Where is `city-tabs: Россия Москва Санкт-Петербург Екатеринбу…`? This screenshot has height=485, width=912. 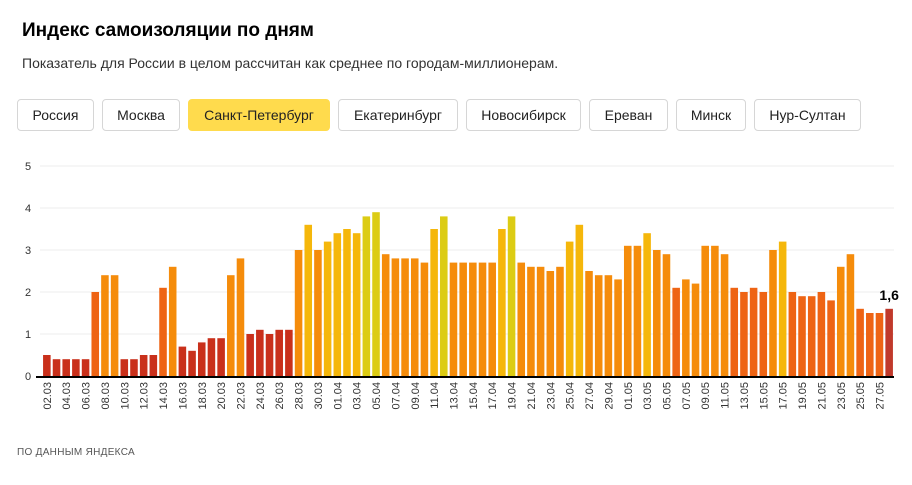
city-tabs: Россия Москва Санкт-Петербург Екатеринбу… is located at coordinates (443, 115).